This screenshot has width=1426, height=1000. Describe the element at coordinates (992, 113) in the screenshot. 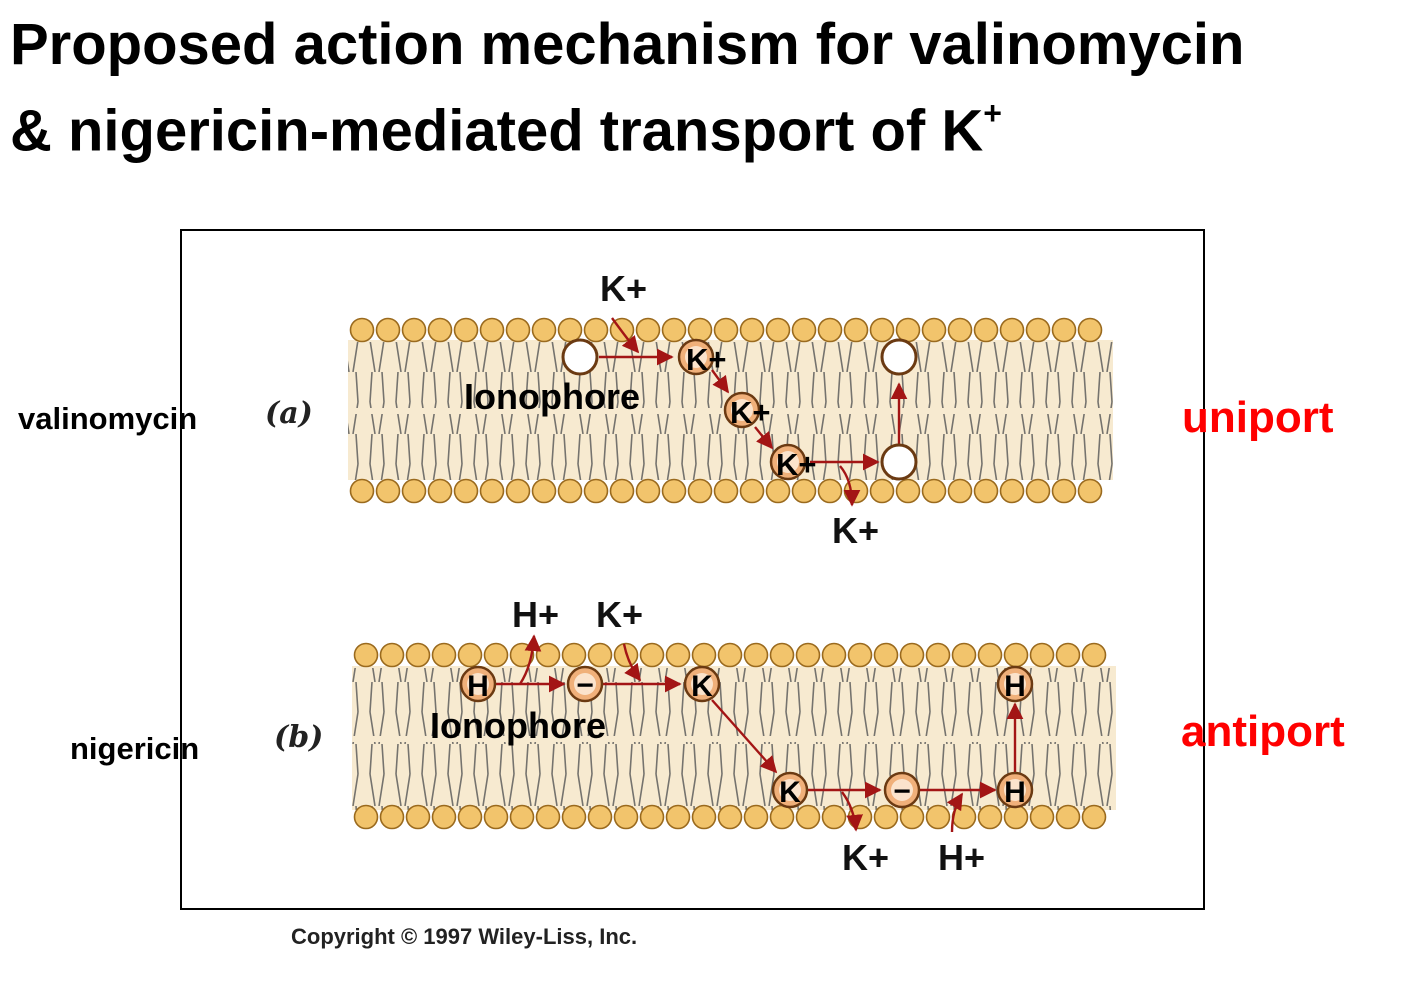

I see `title-superscript: +` at that location.